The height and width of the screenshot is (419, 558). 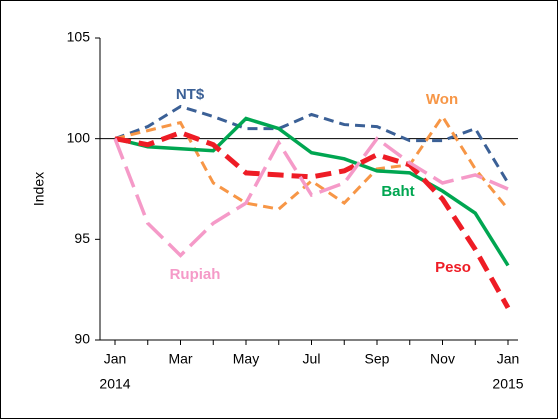 What do you see at coordinates (190, 94) in the screenshot?
I see `series-label: NT$` at bounding box center [190, 94].